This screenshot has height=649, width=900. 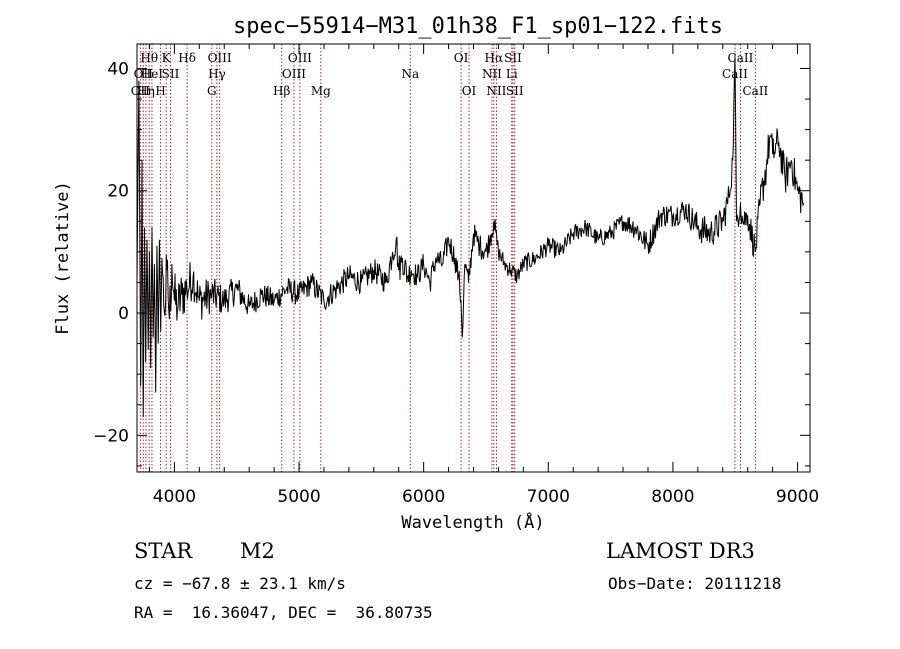 What do you see at coordinates (672, 497) in the screenshot?
I see `x-tick-label: 8000` at bounding box center [672, 497].